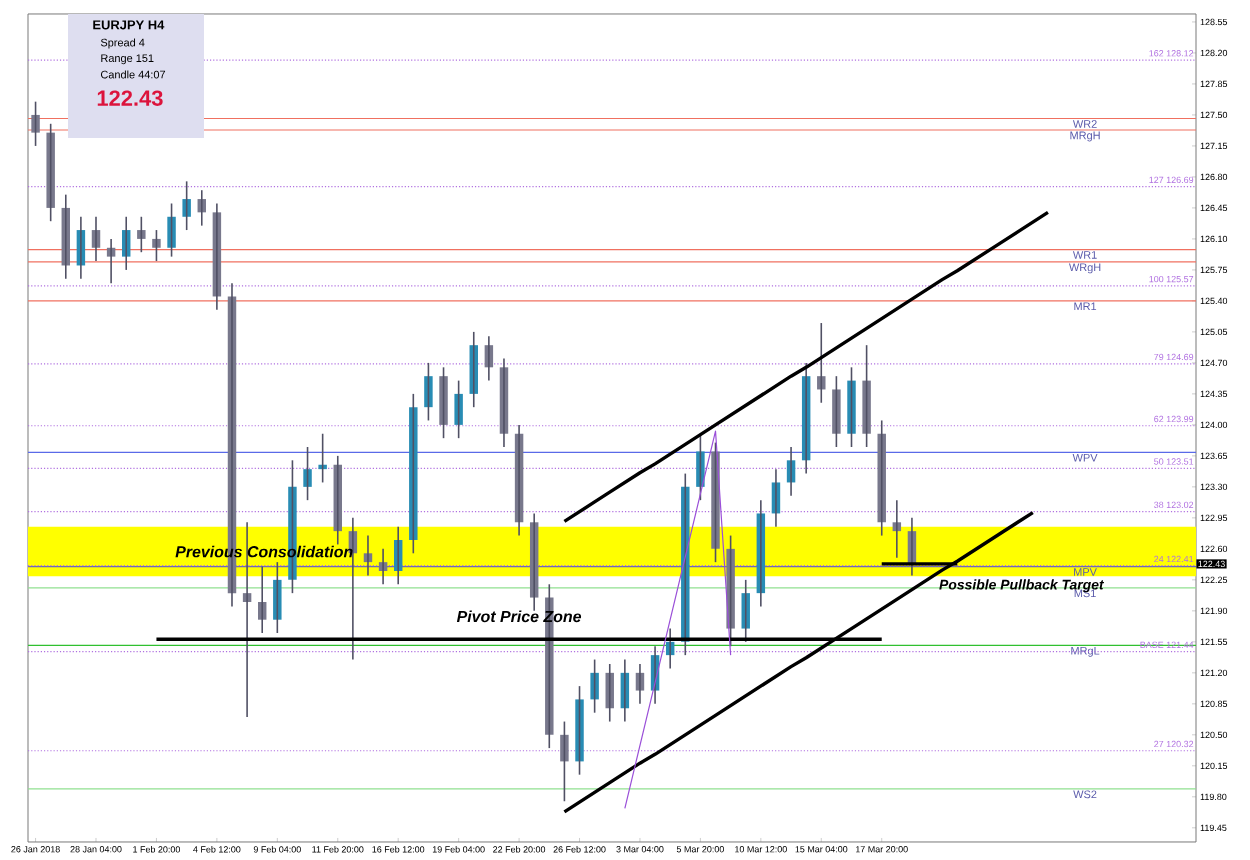 This screenshot has height=860, width=1250. Describe the element at coordinates (130, 98) in the screenshot. I see `annotation: 122.43` at that location.